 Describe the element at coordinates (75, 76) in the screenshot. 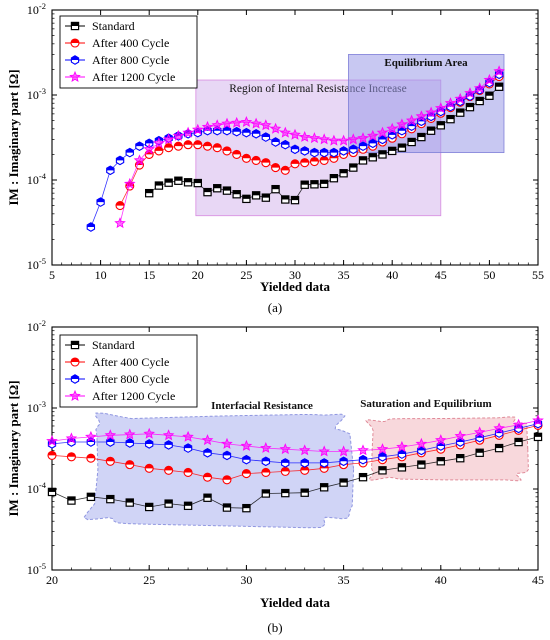

I see `legend-after-1200-cycle-marker` at that location.